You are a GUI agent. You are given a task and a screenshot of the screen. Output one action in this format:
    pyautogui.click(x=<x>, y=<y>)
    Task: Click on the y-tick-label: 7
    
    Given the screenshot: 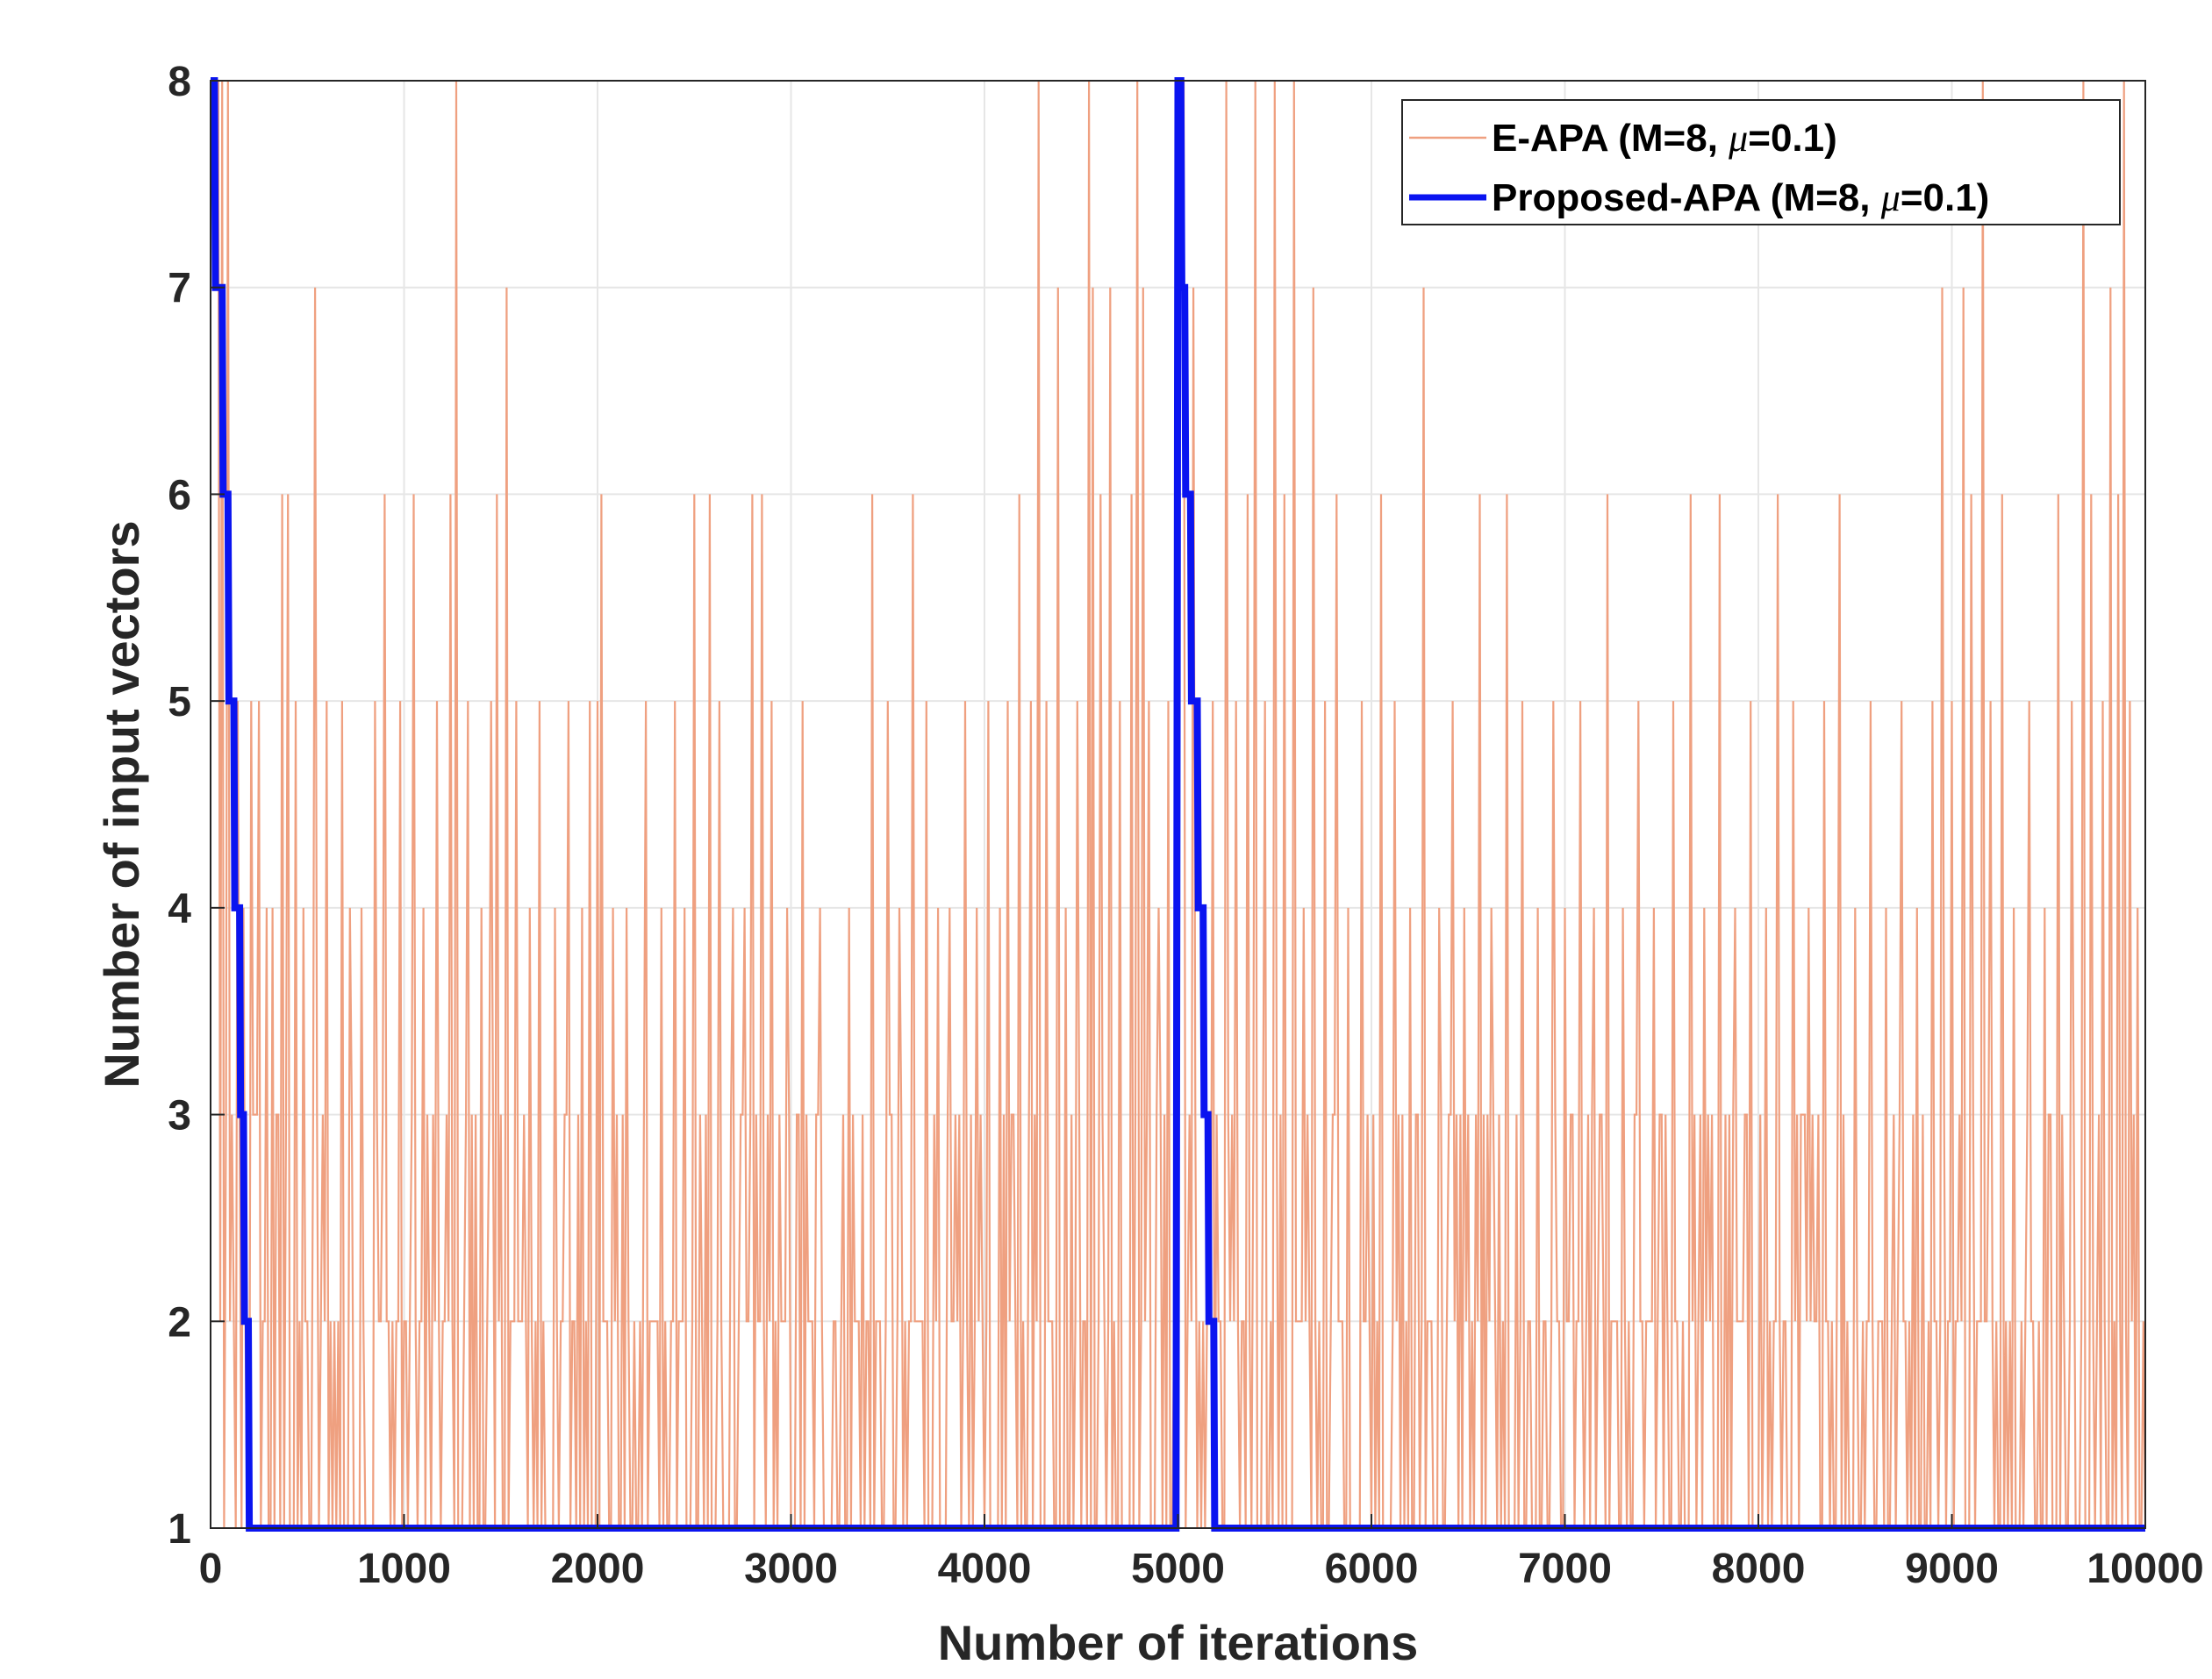 What is the action you would take?
    pyautogui.click(x=179, y=289)
    